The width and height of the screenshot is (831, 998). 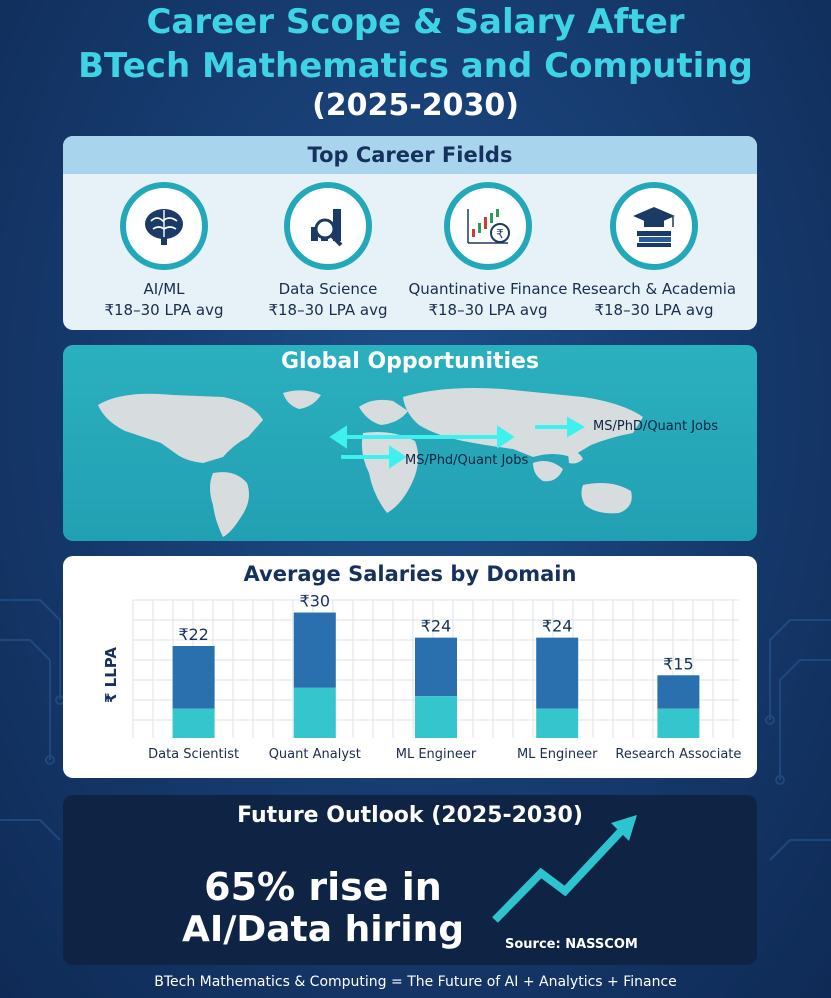 I want to click on chart-title: Average Salaries by Domain, so click(x=410, y=574).